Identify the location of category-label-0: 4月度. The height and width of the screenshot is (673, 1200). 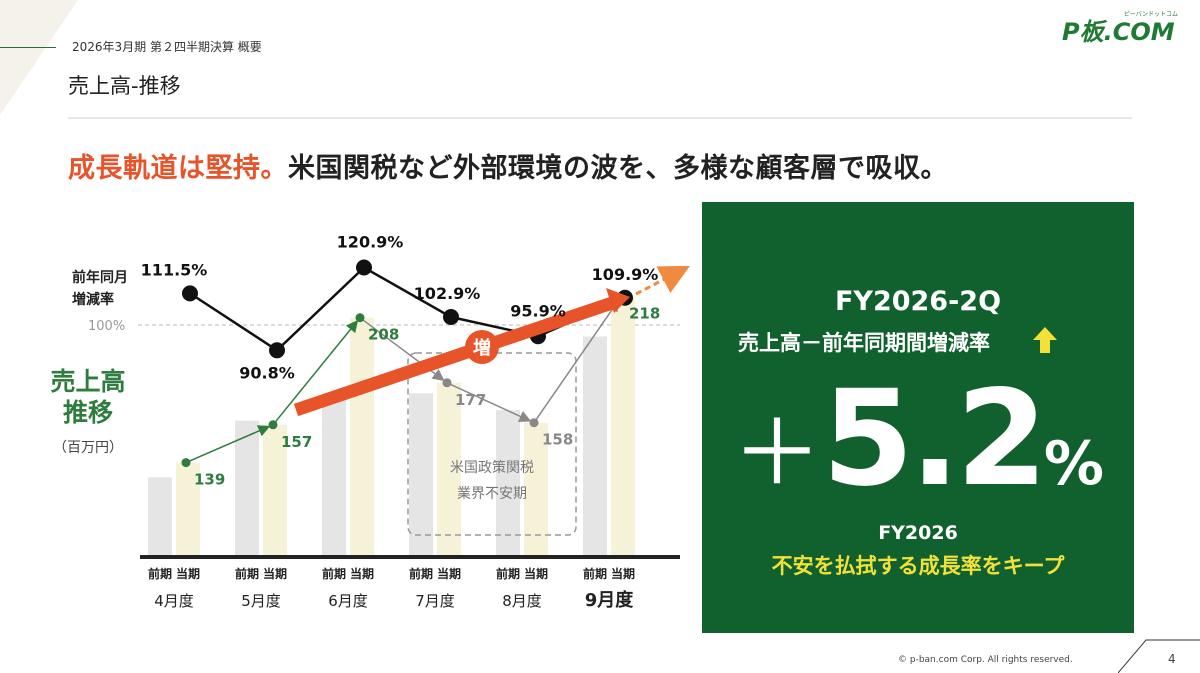
(174, 601).